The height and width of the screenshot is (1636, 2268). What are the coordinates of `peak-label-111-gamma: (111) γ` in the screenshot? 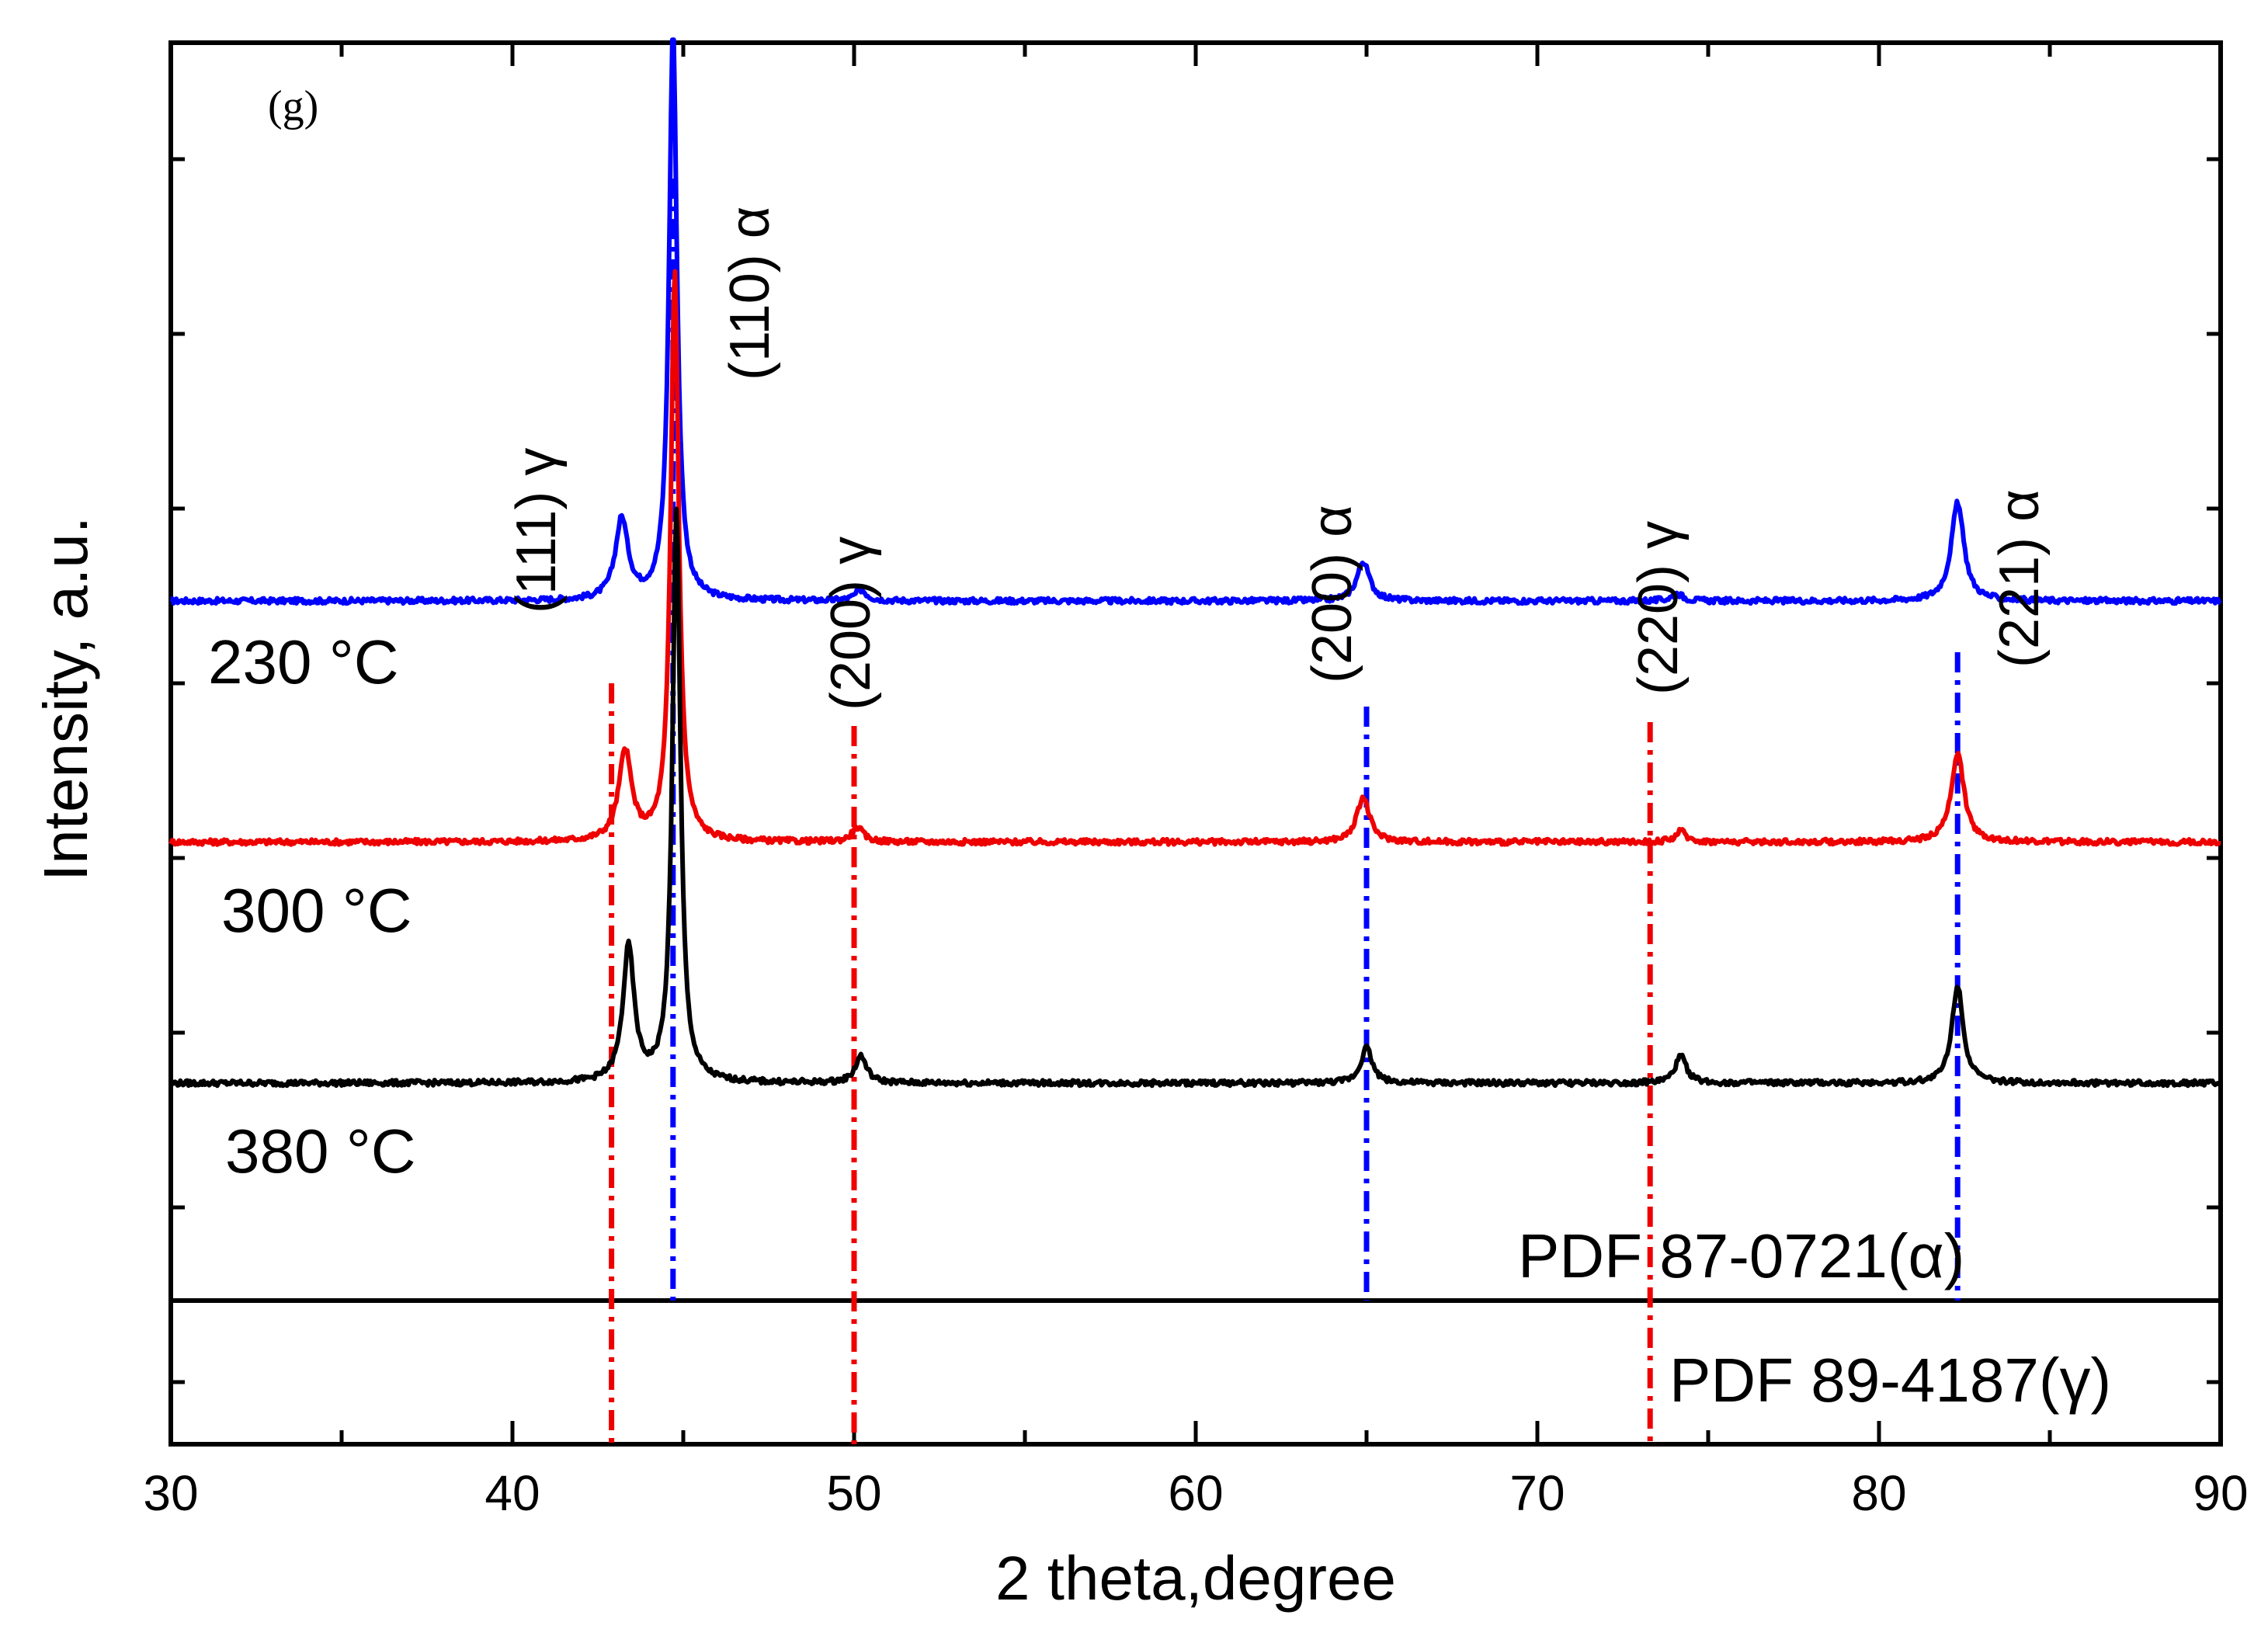 It's located at (536, 530).